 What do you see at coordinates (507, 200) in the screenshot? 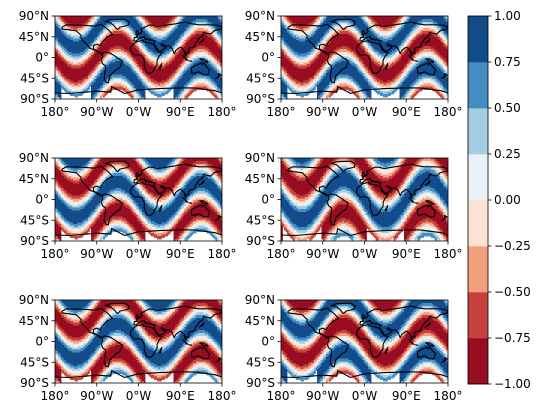
I see `colorbar-tick-label: 0.00` at bounding box center [507, 200].